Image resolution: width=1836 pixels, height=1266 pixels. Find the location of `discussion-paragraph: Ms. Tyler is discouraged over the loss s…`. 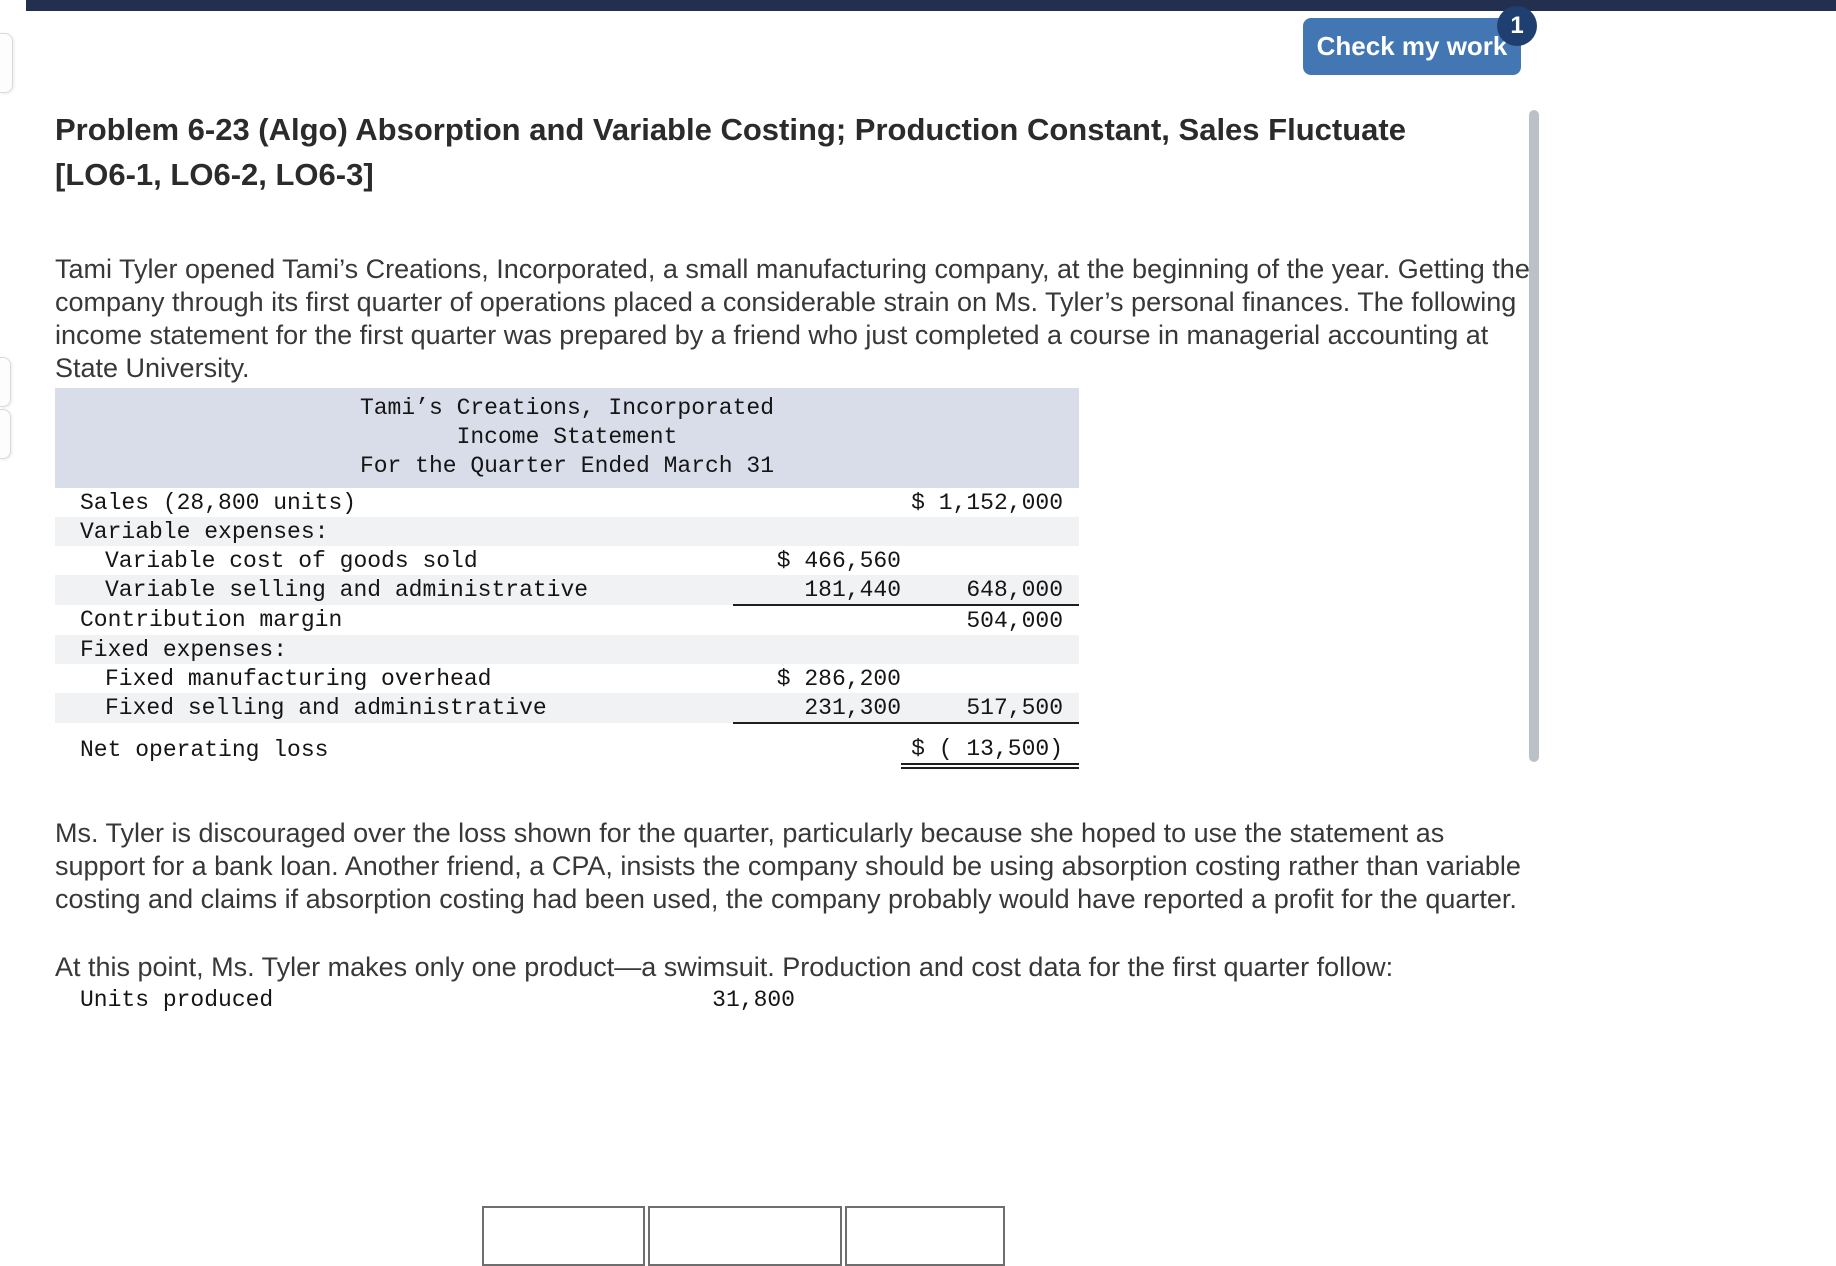

discussion-paragraph: Ms. Tyler is discouraged over the loss s… is located at coordinates (788, 866).